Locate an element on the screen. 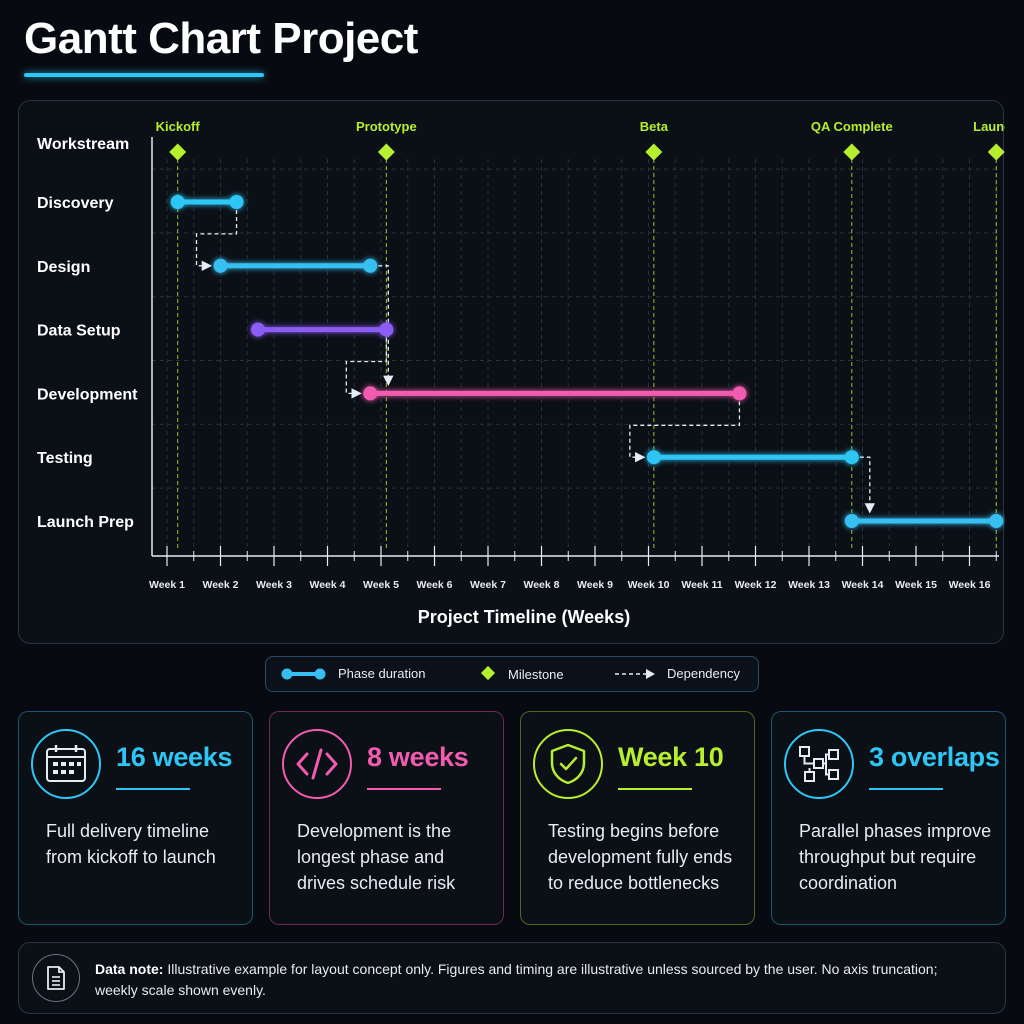  calendar-icon is located at coordinates (66, 763).